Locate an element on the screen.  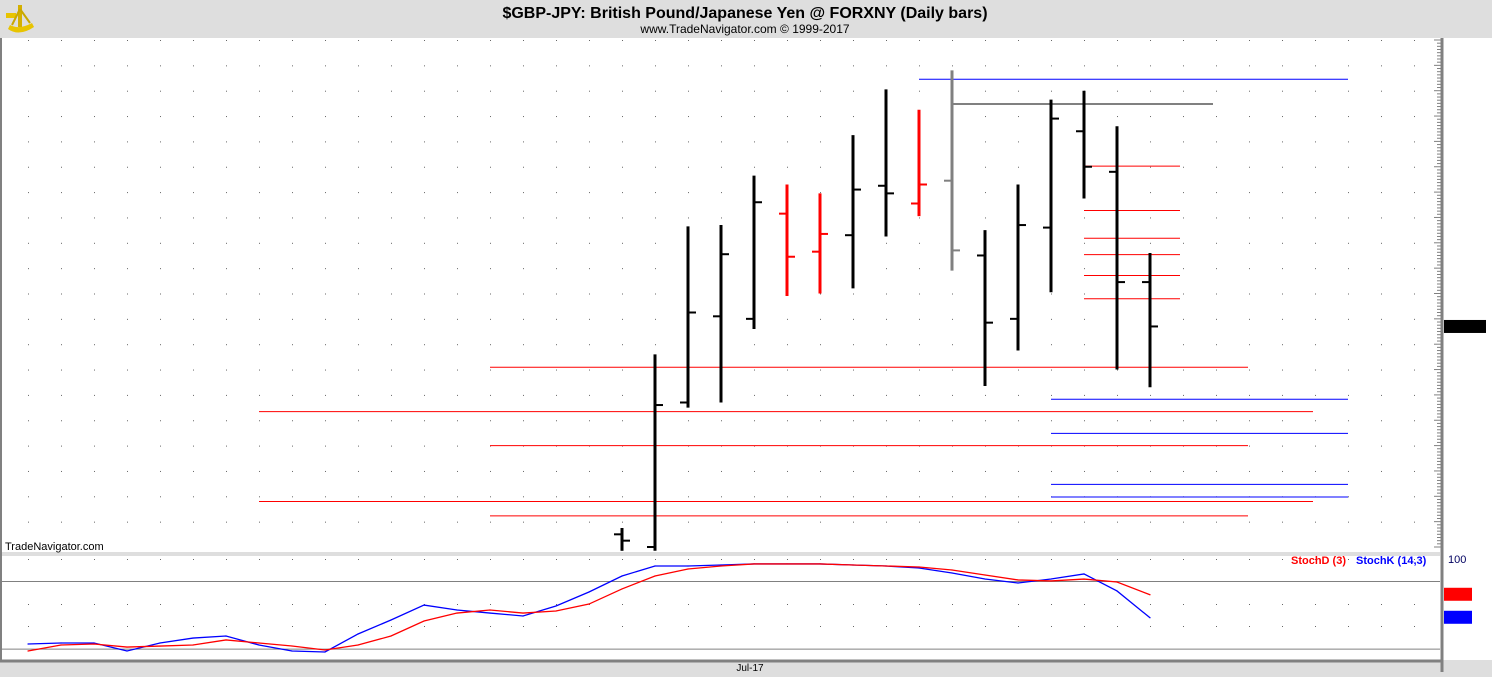
time-axis is located at coordinates (720, 668).